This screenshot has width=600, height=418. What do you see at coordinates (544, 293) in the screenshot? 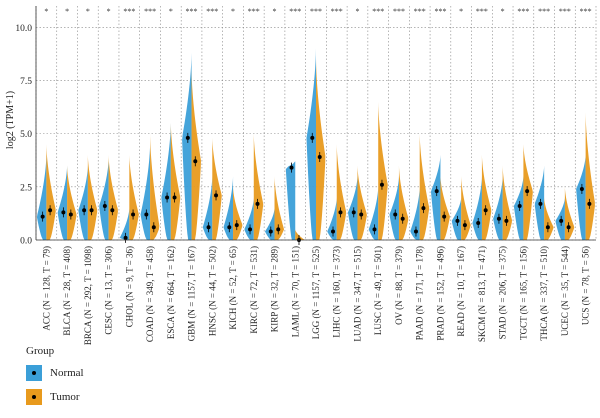
I see `x-tick-label: THCA (N = 337, T = 510)` at bounding box center [544, 293].